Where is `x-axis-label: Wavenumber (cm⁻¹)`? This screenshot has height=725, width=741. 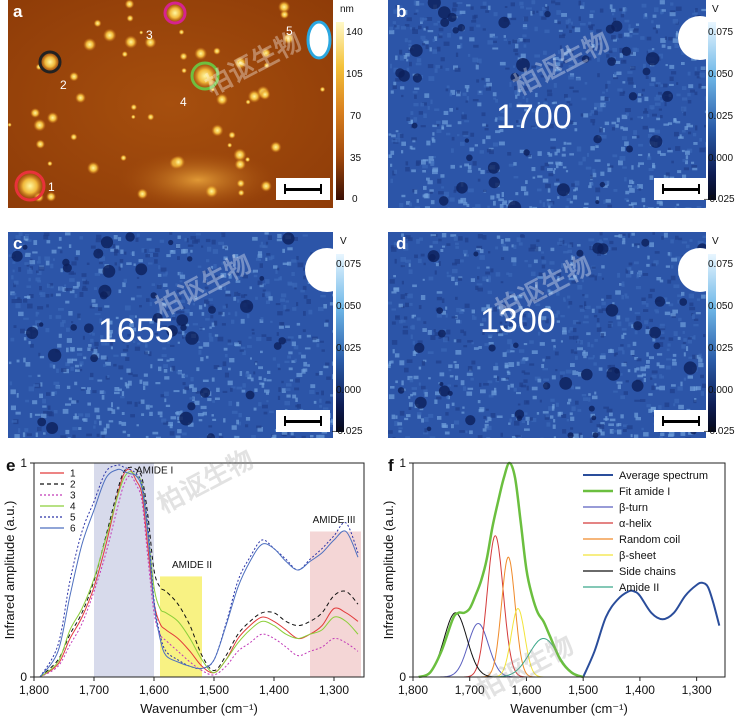
x-axis-label: Wavenumber (cm⁻¹) is located at coordinates (569, 708).